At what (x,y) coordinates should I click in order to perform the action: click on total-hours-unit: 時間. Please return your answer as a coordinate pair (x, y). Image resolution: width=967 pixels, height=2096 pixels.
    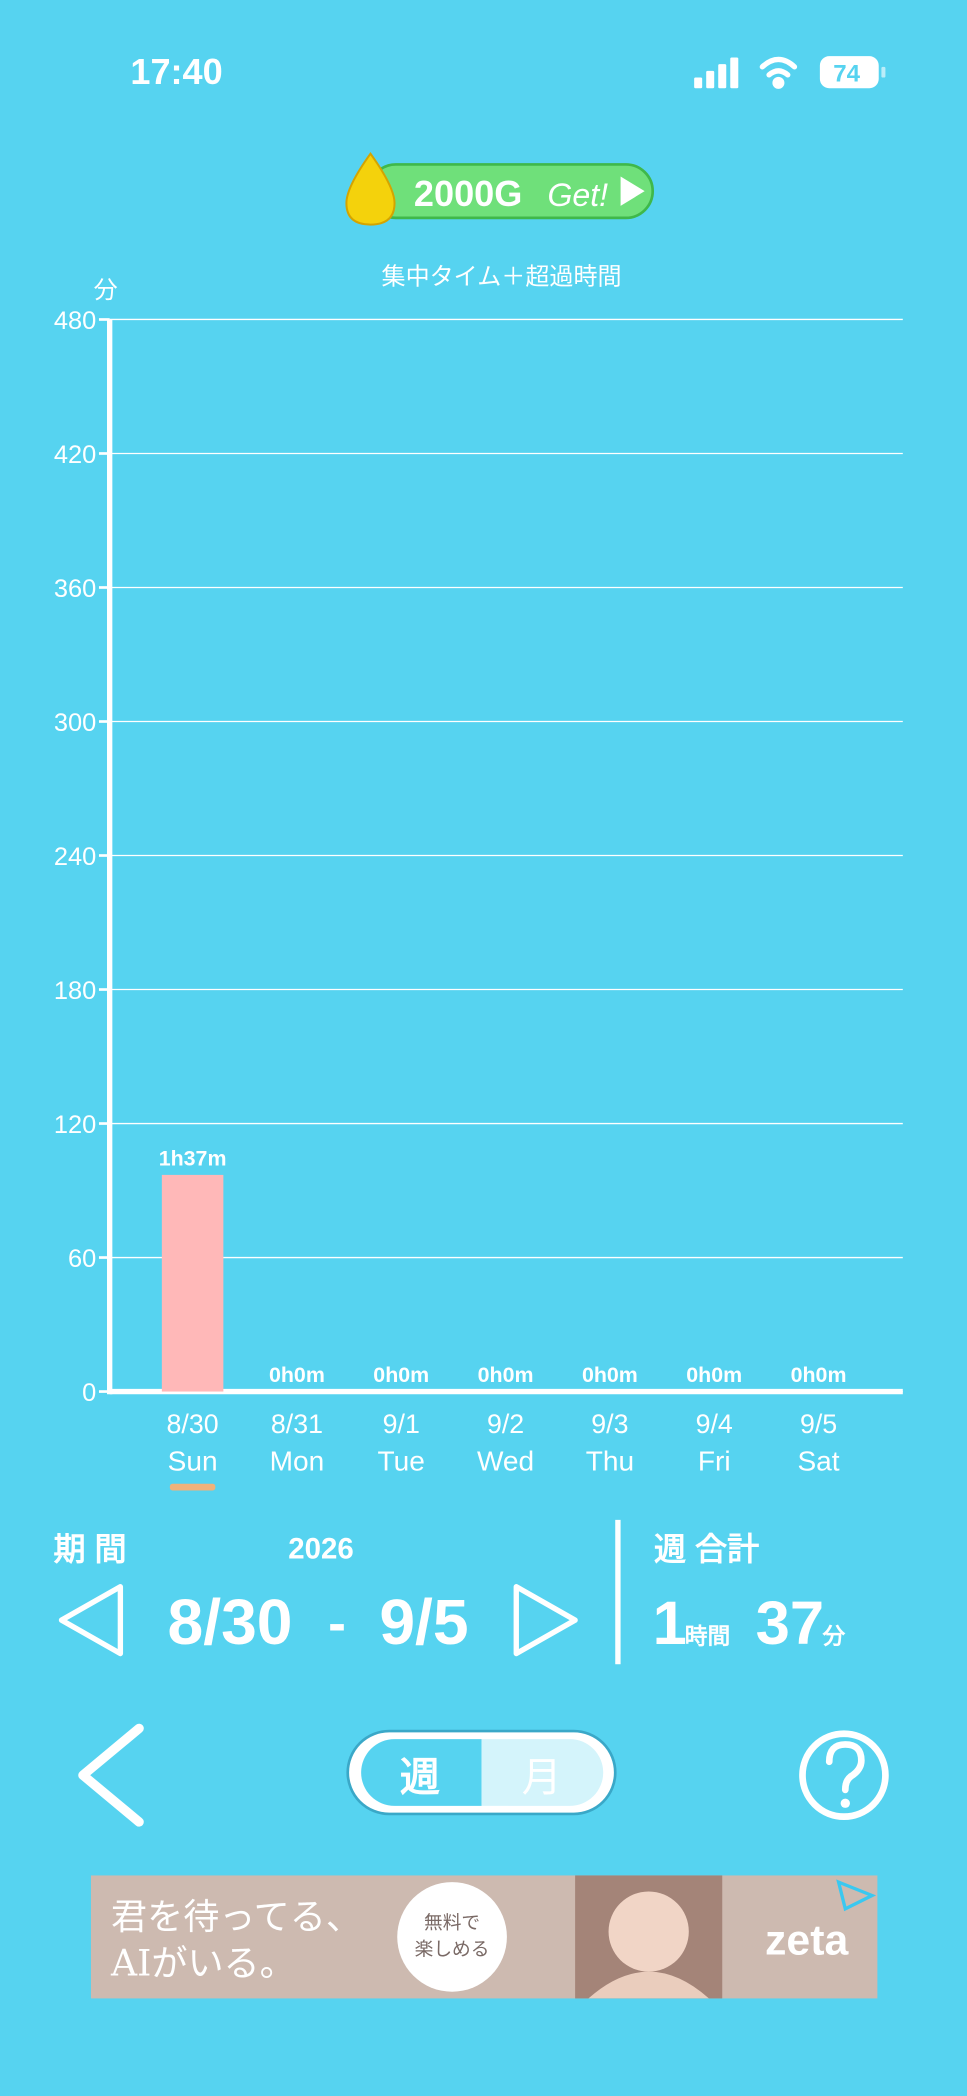
    Looking at the image, I should click on (707, 1636).